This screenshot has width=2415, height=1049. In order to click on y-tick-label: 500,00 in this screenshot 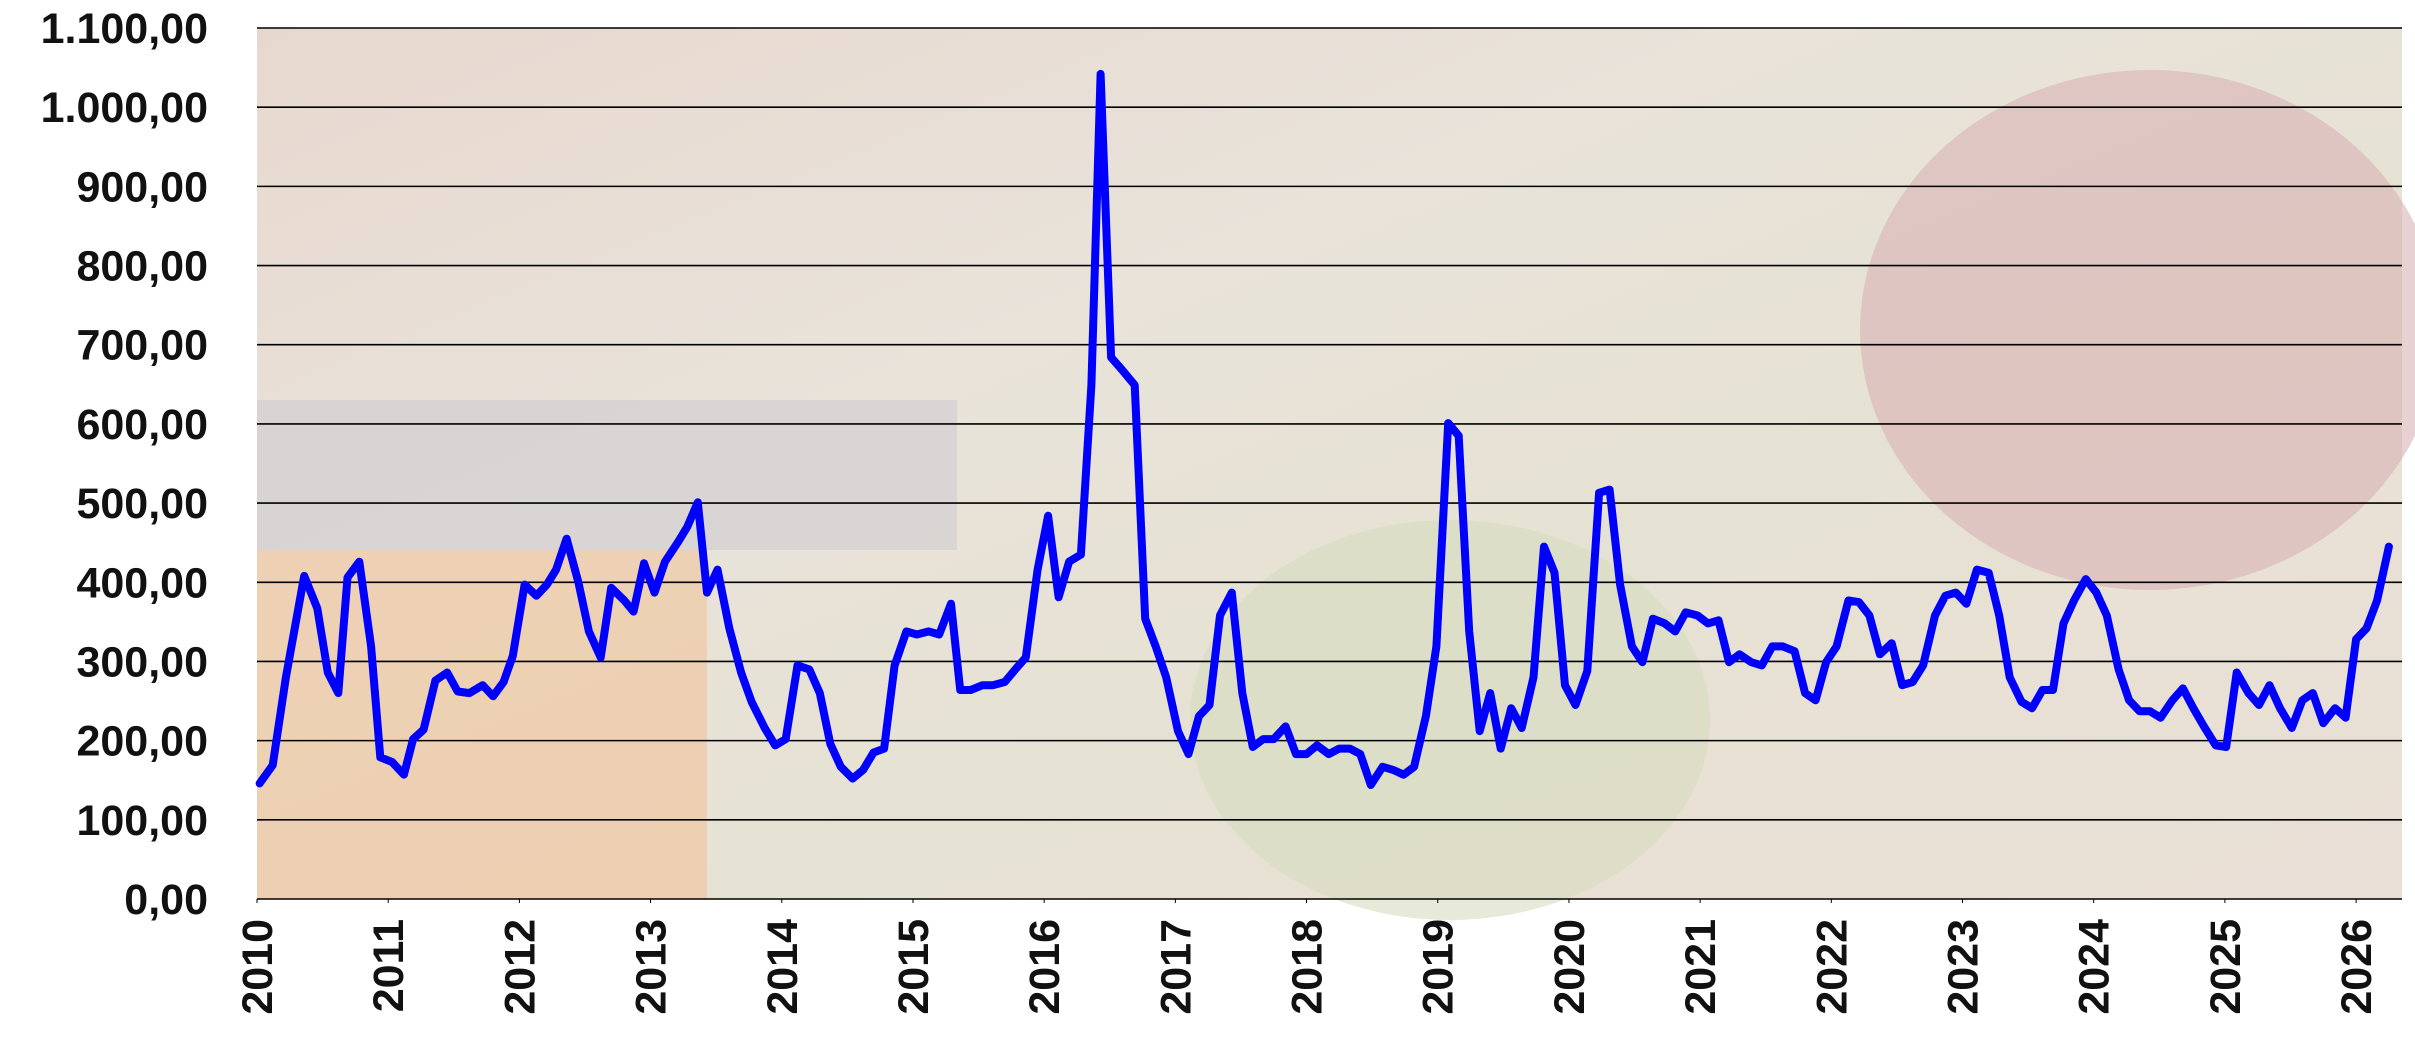, I will do `click(142, 504)`.